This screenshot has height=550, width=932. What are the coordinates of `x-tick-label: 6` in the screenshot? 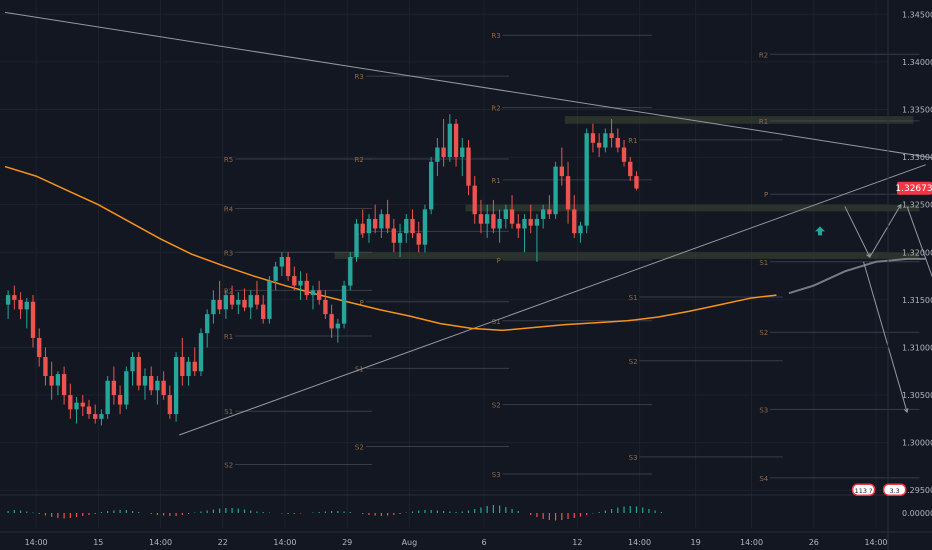 It's located at (484, 542).